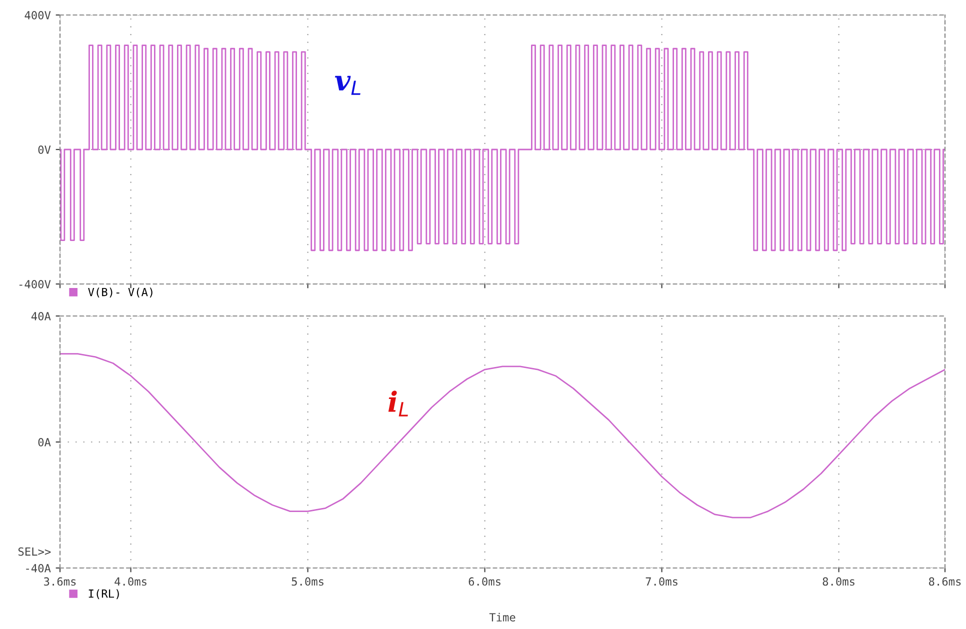 Image resolution: width=966 pixels, height=629 pixels. I want to click on x-tick-label: 4.0ms, so click(130, 581).